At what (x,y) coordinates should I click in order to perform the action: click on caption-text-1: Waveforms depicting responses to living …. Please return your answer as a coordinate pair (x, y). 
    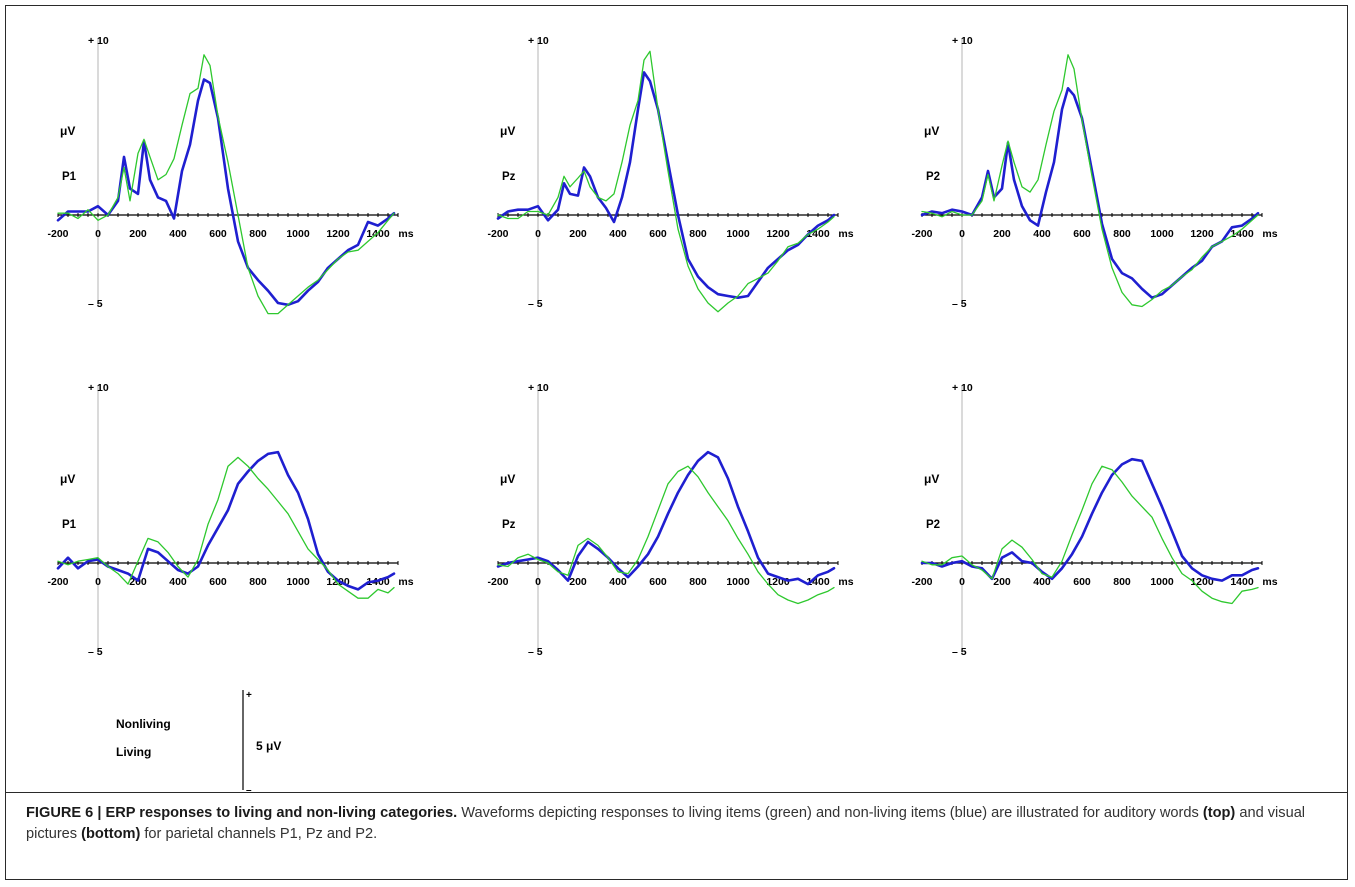
    Looking at the image, I should click on (830, 813).